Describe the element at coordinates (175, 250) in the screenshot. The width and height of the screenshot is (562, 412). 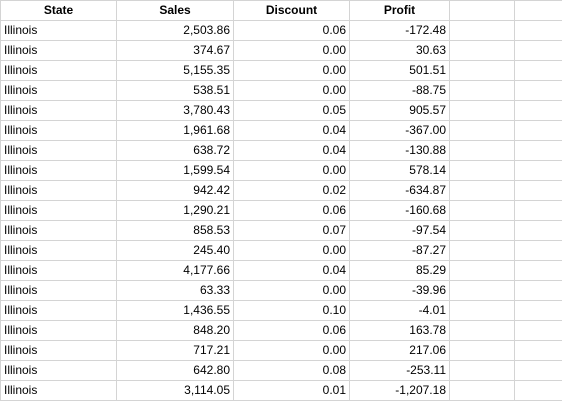
I see `sales-cell: 245.40` at that location.